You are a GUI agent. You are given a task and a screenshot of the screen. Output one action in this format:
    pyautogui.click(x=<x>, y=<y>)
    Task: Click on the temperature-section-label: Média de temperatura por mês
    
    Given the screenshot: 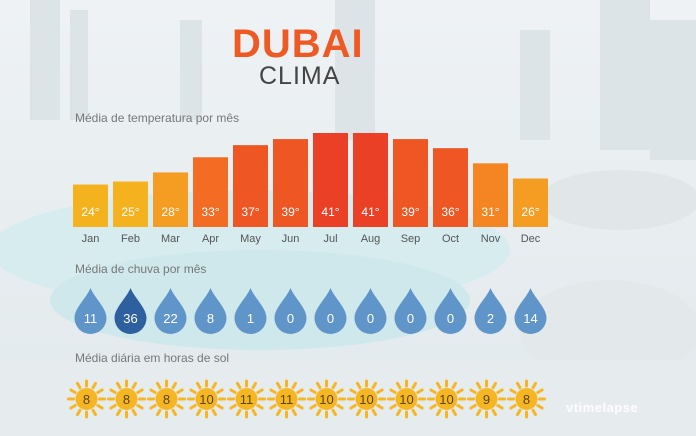 What is the action you would take?
    pyautogui.click(x=157, y=118)
    